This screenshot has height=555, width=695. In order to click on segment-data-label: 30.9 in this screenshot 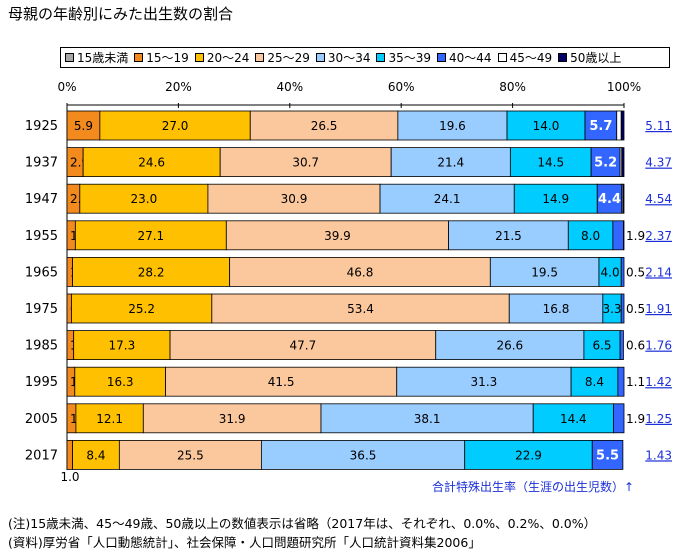, I will do `click(294, 199)`.